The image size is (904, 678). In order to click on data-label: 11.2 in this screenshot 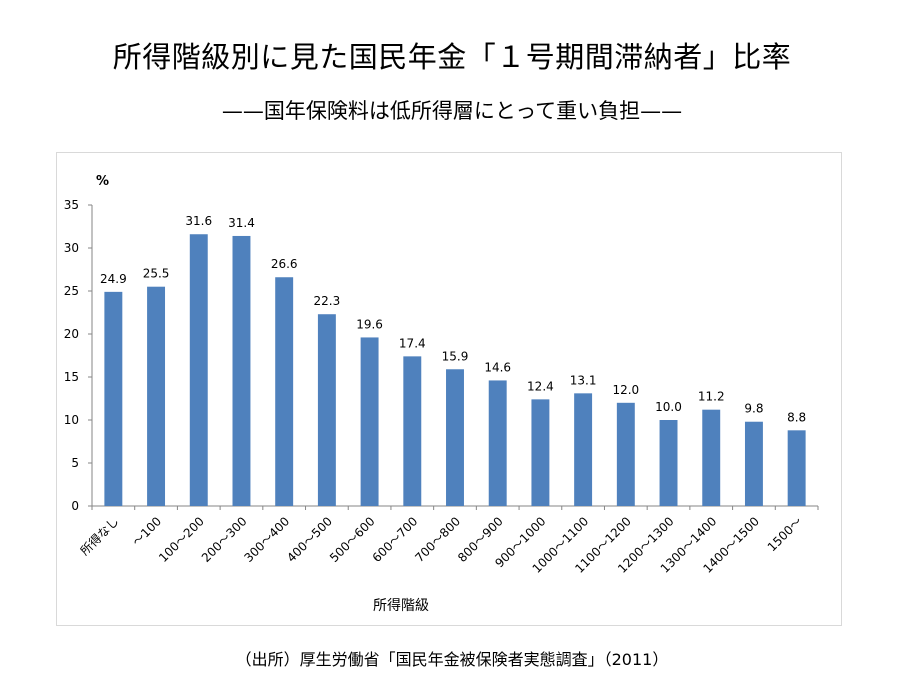, I will do `click(711, 397)`.